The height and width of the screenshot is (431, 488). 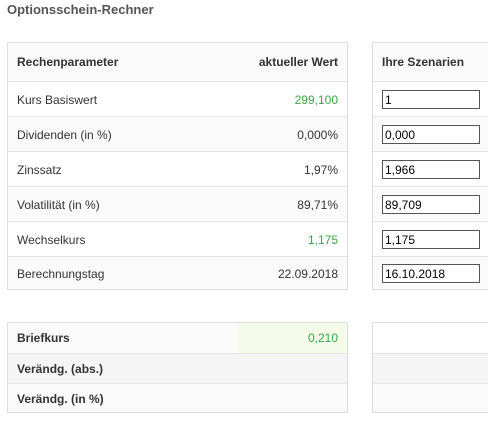 What do you see at coordinates (177, 203) in the screenshot?
I see `param-row-volatilitaet: Volatilität (in %) 89,71%` at bounding box center [177, 203].